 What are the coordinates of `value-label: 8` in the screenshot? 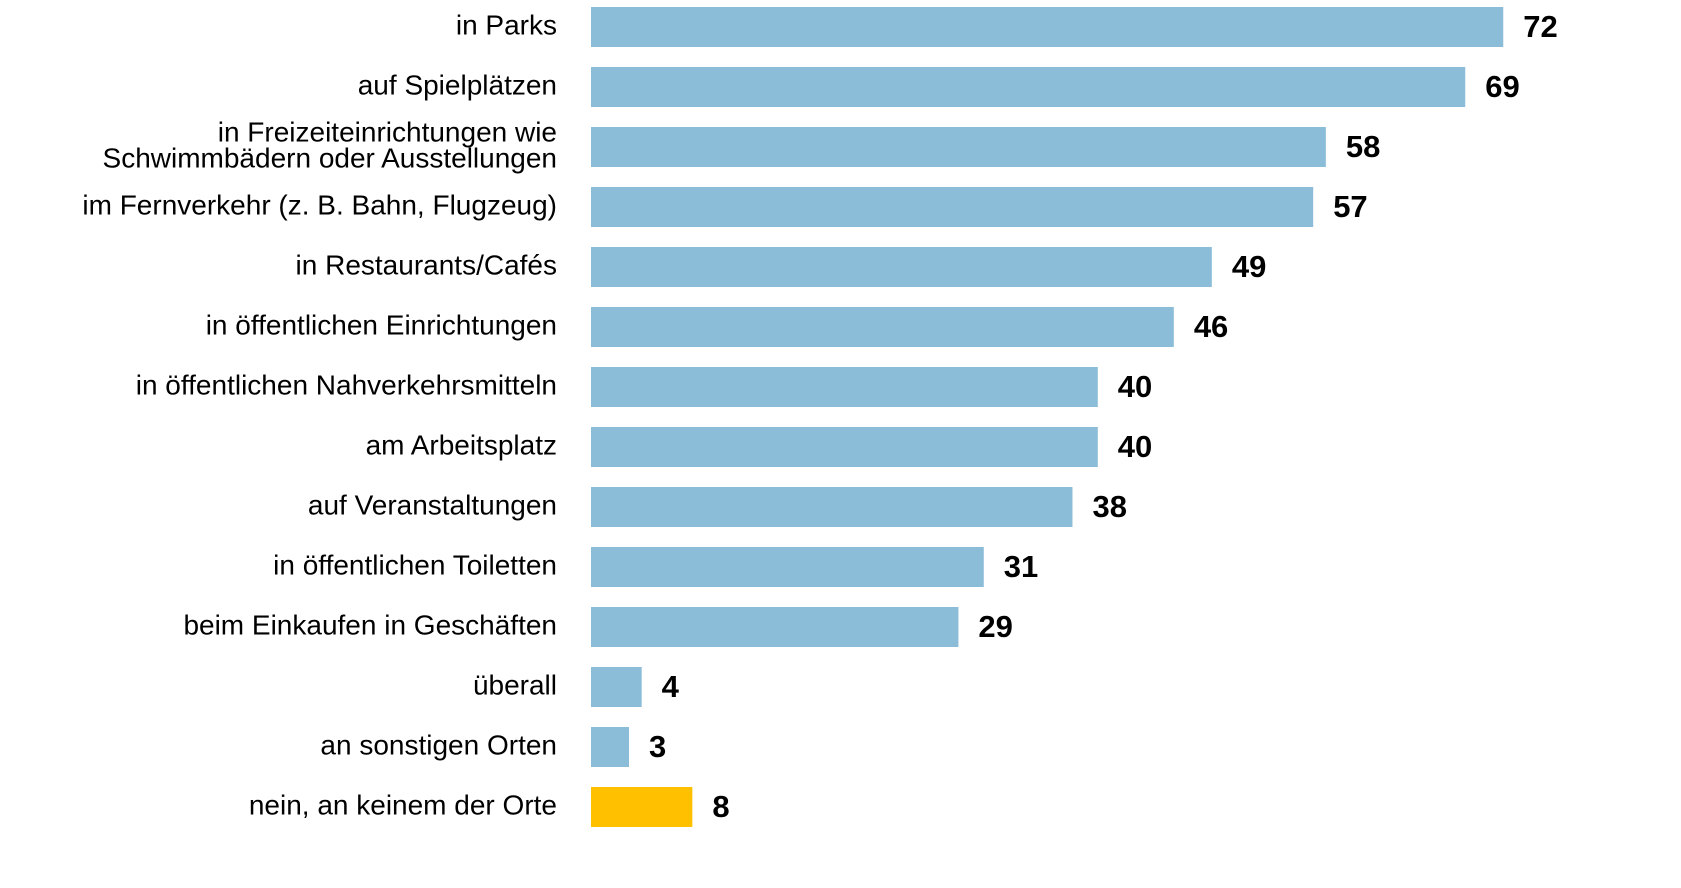 It's located at (720, 806).